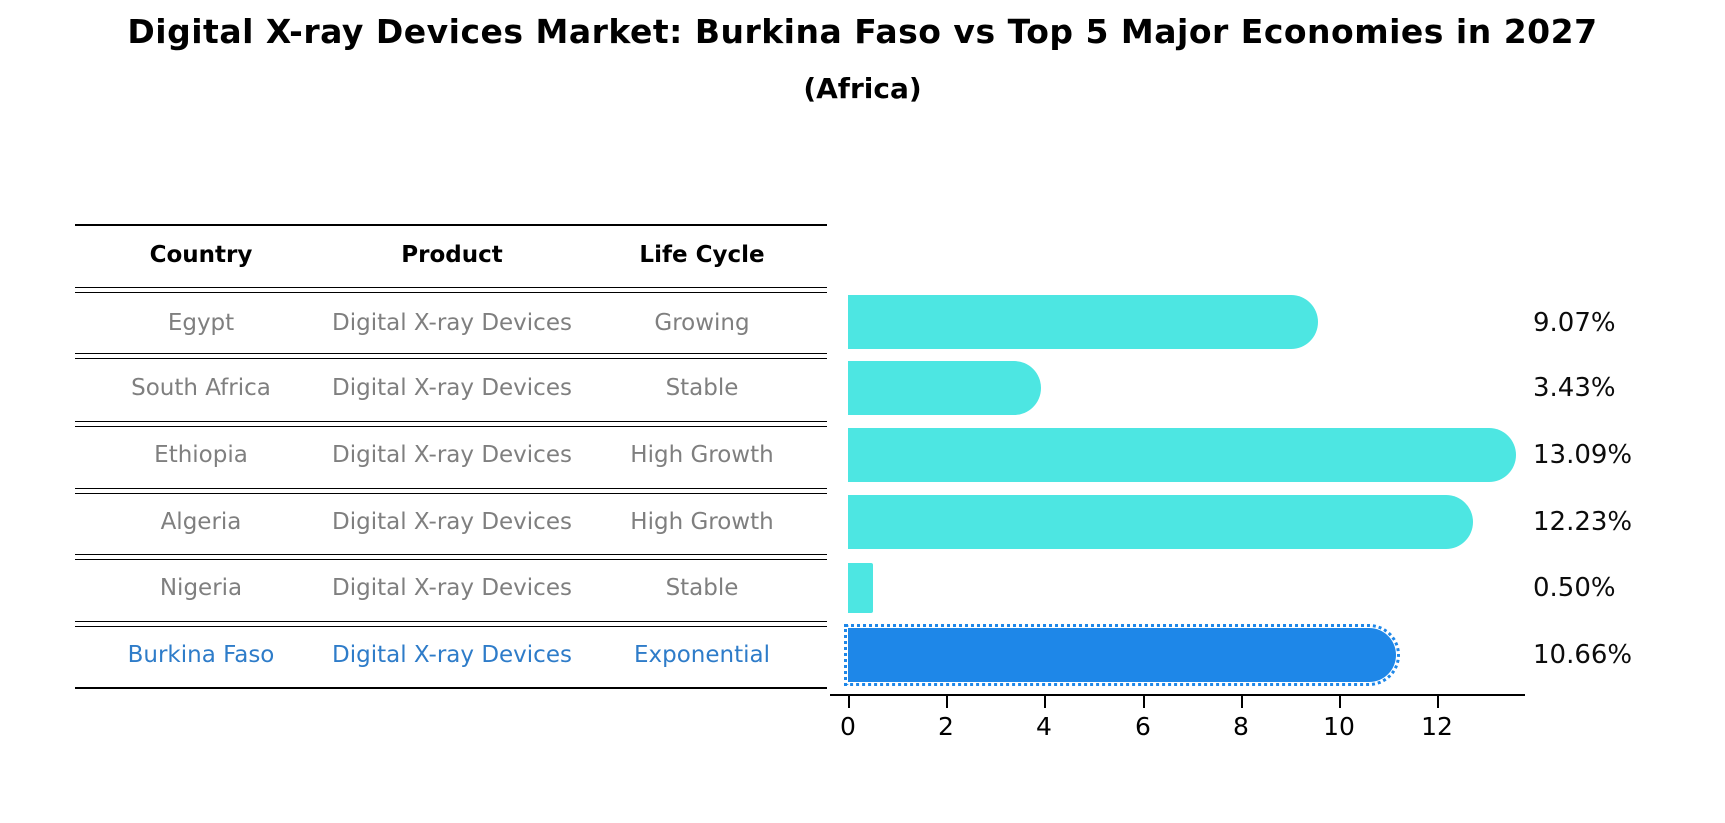  Describe the element at coordinates (1574, 388) in the screenshot. I see `value-label-south-africa: 3.43%` at that location.